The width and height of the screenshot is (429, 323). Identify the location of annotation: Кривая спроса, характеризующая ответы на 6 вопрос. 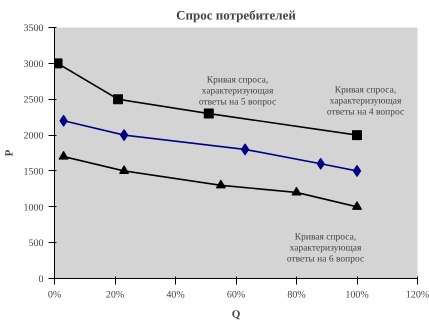
(325, 248).